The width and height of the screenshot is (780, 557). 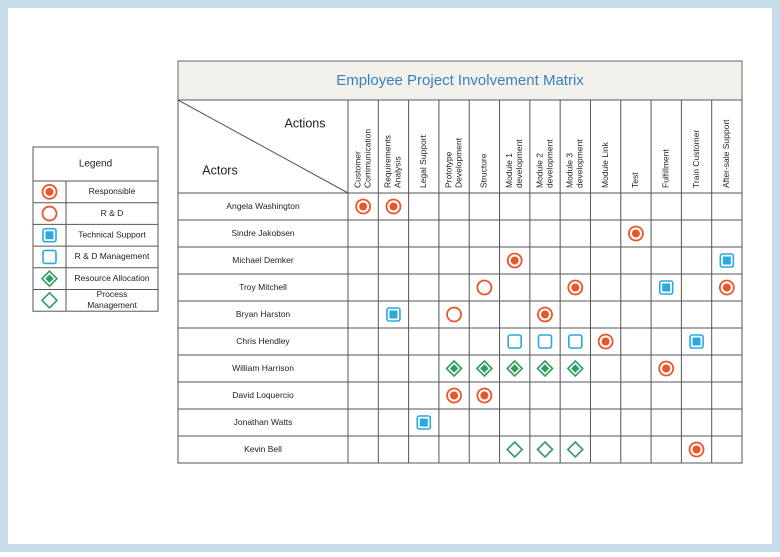 I want to click on column-header: Module 3, so click(x=570, y=170).